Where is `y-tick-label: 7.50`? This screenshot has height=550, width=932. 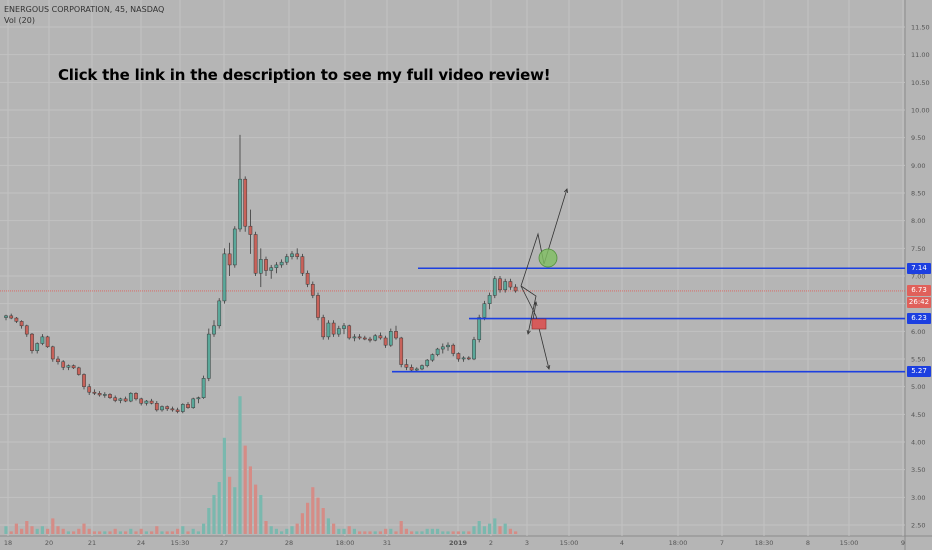
y-tick-label: 7.50 is located at coordinates (918, 249).